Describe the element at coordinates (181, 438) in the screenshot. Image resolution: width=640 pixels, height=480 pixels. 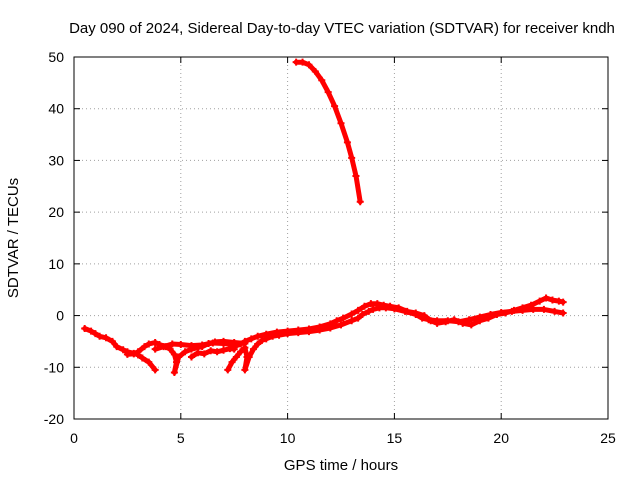
I see `x-tick-label-1: 5` at that location.